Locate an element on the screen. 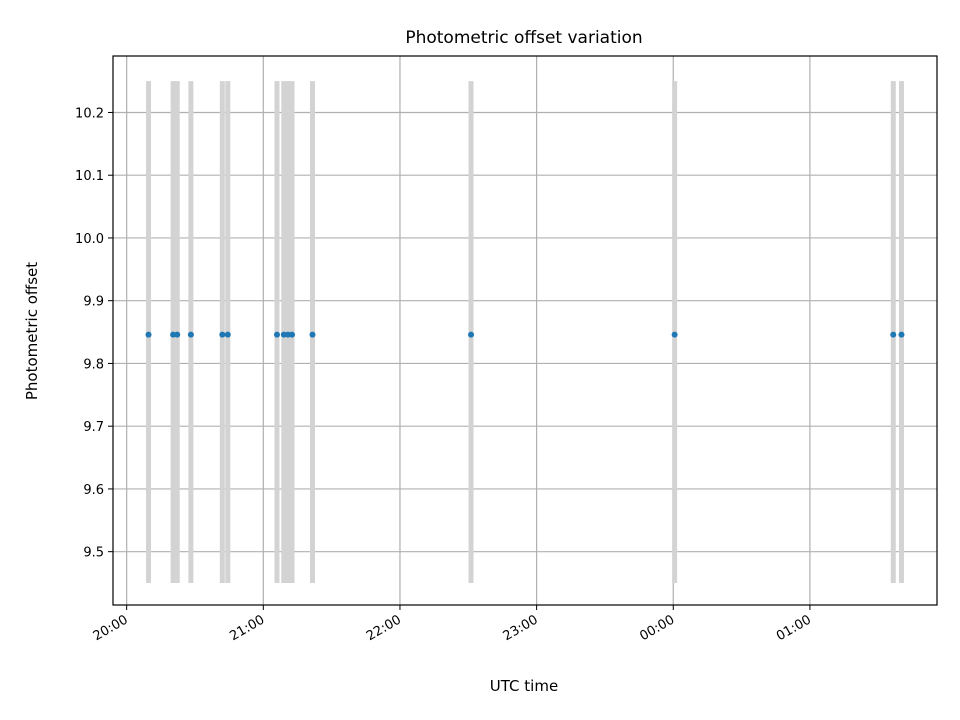 Image resolution: width=960 pixels, height=720 pixels. y-tick-label: 9.9 is located at coordinates (93, 302).